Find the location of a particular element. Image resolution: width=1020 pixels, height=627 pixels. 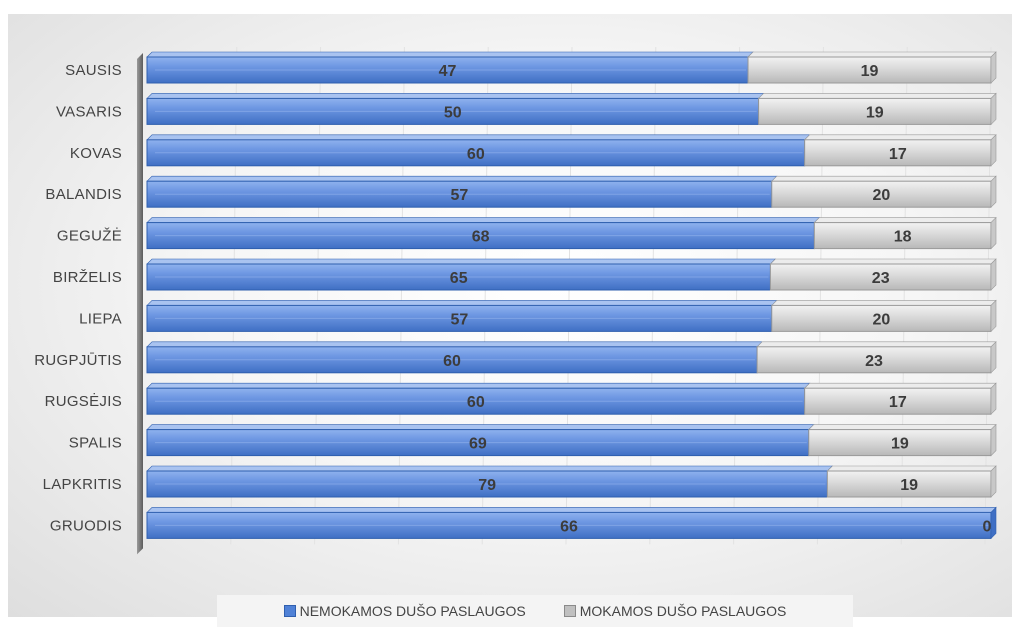

category-label: RUGPJŪTIS is located at coordinates (78, 360).